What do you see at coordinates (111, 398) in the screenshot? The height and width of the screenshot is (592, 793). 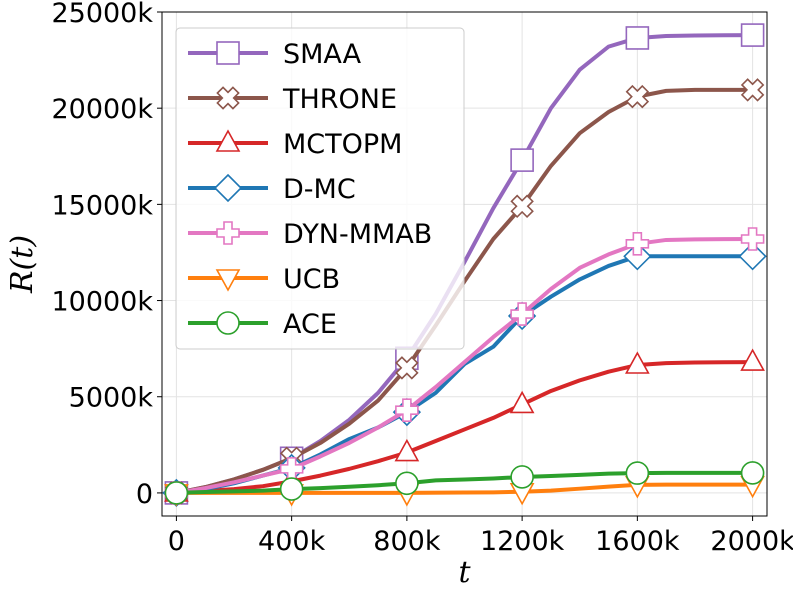 I see `y-tick-label: 5000k` at bounding box center [111, 398].